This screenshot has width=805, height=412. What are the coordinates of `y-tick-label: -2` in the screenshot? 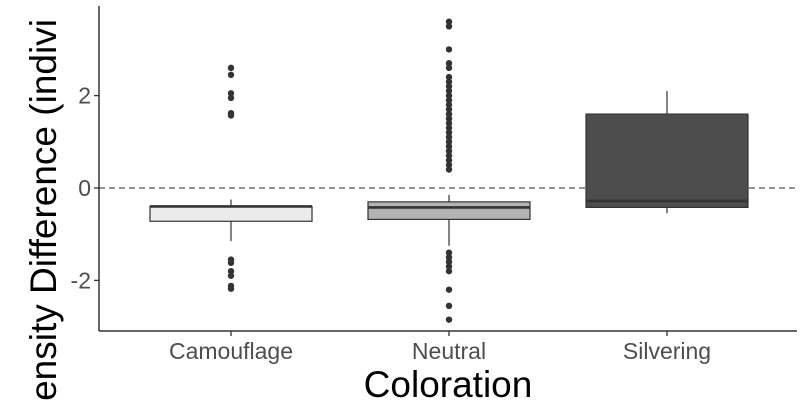 It's located at (81, 280).